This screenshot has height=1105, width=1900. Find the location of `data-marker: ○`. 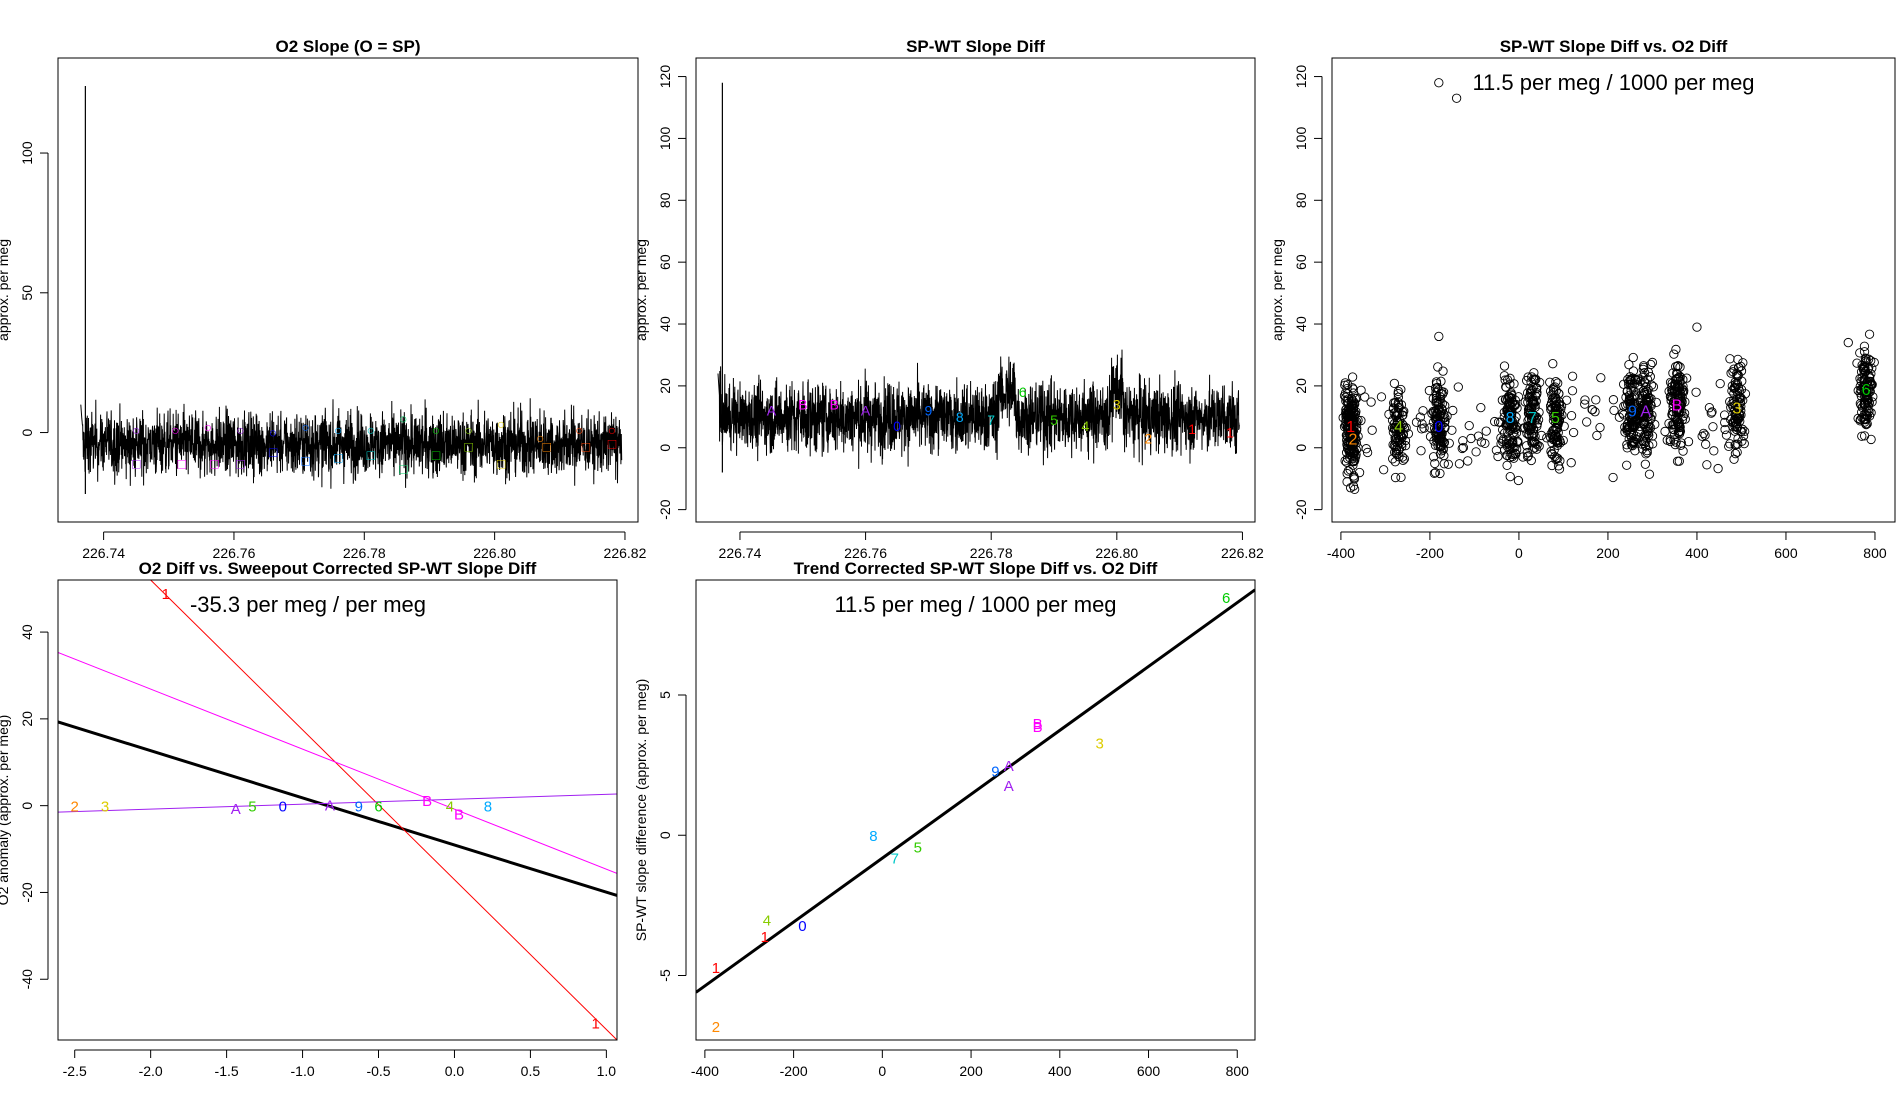

data-marker: ○ is located at coordinates (305, 427).